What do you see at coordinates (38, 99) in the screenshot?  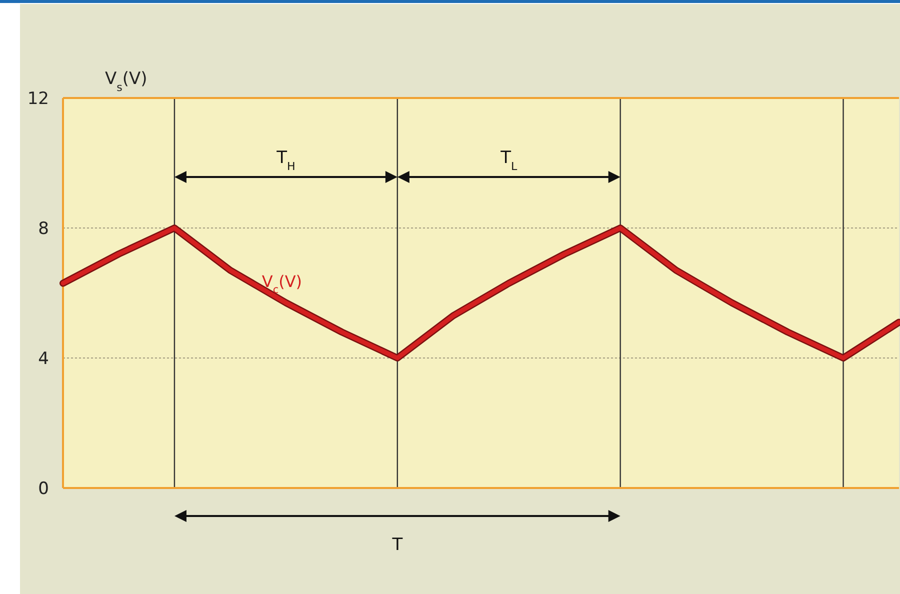 I see `y-tick-label: 12` at bounding box center [38, 99].